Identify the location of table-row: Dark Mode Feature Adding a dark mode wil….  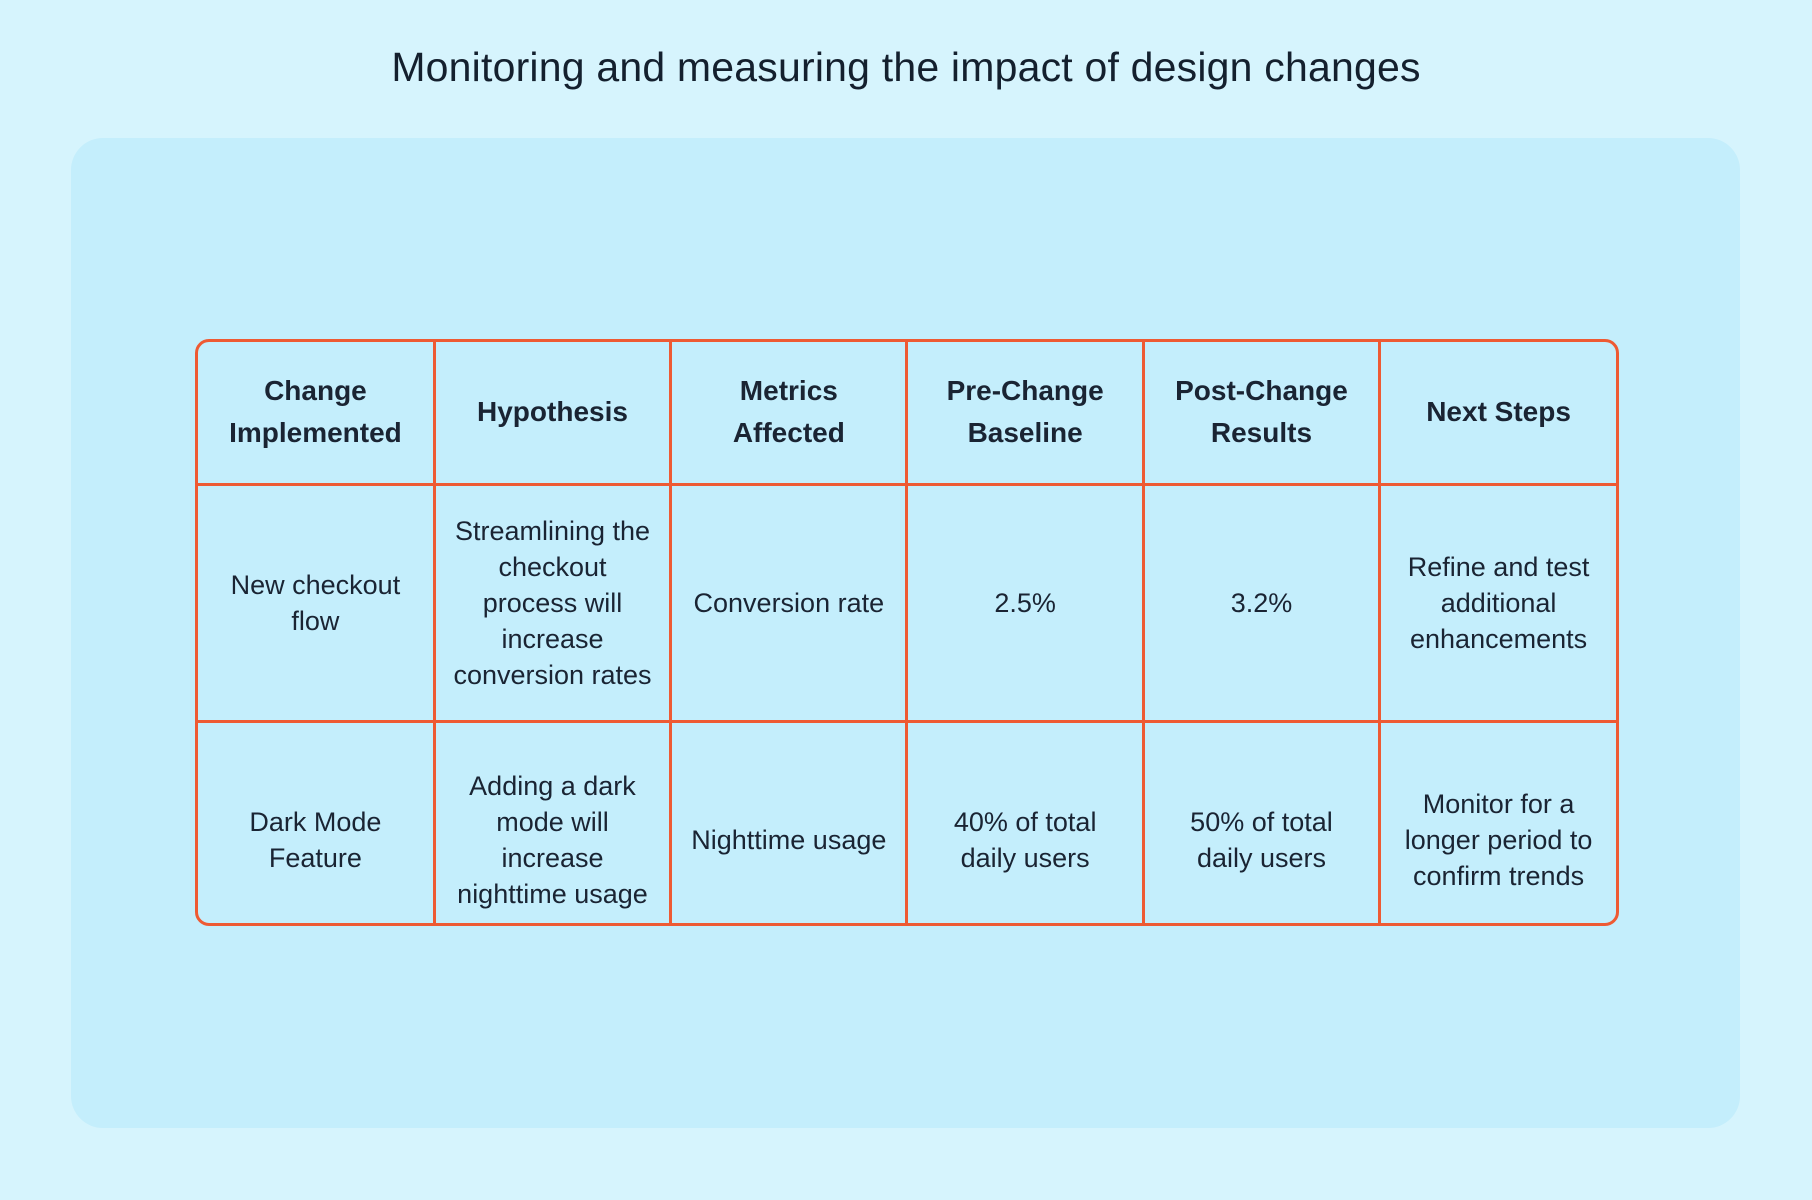
(907, 821).